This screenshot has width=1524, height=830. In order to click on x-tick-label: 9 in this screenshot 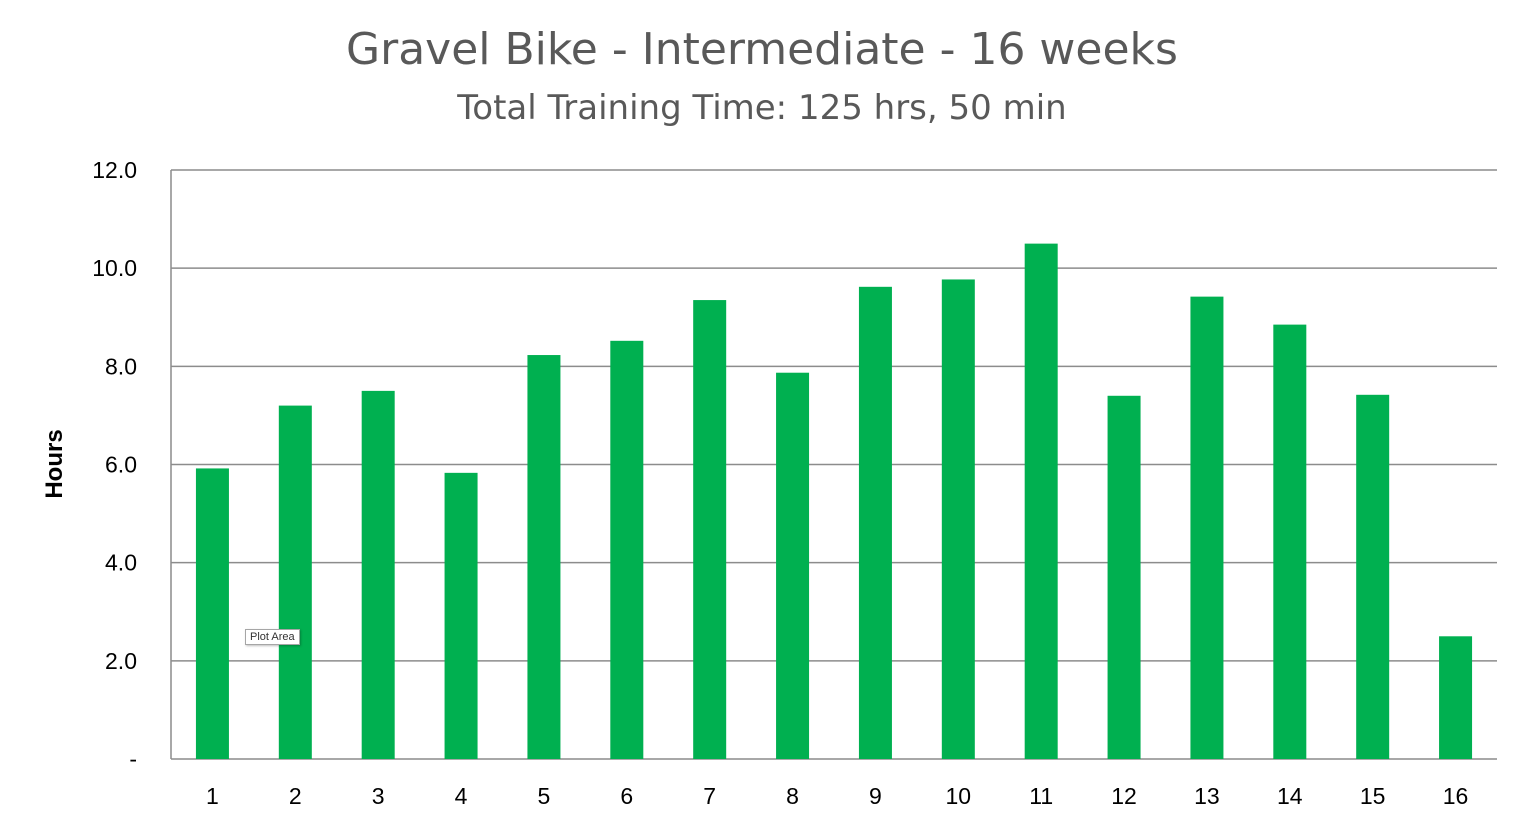, I will do `click(875, 796)`.